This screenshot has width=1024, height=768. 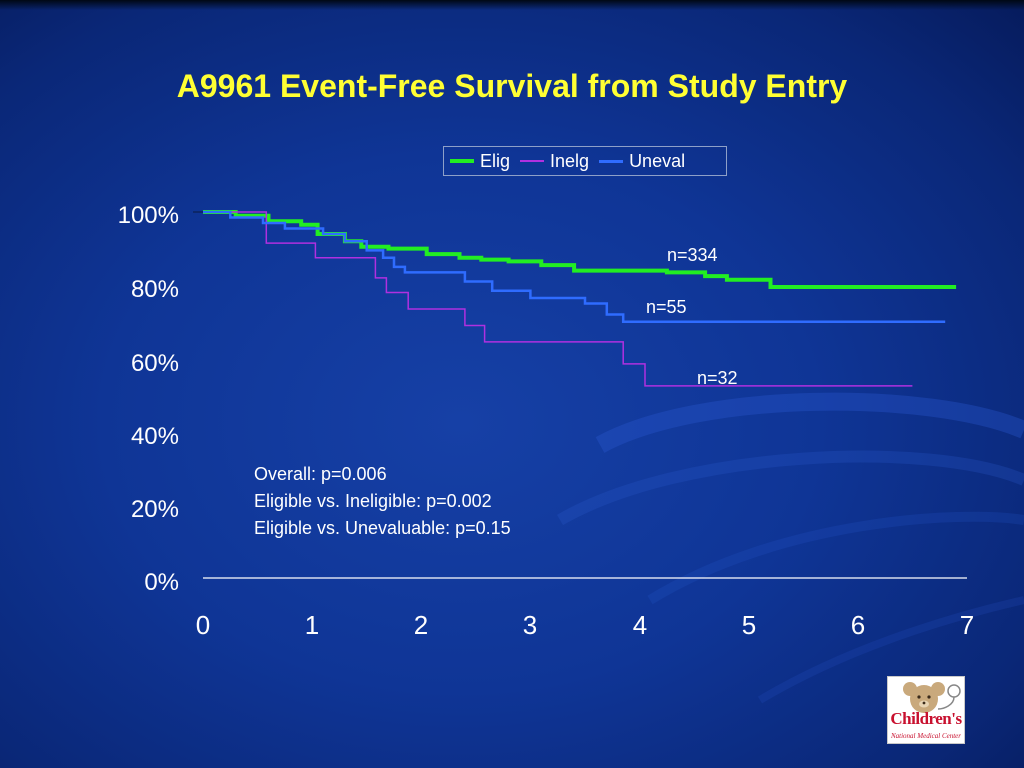 What do you see at coordinates (373, 501) in the screenshot?
I see `stat-elig-vs-inelig: Eligible vs. Ineligible: p=0.002` at bounding box center [373, 501].